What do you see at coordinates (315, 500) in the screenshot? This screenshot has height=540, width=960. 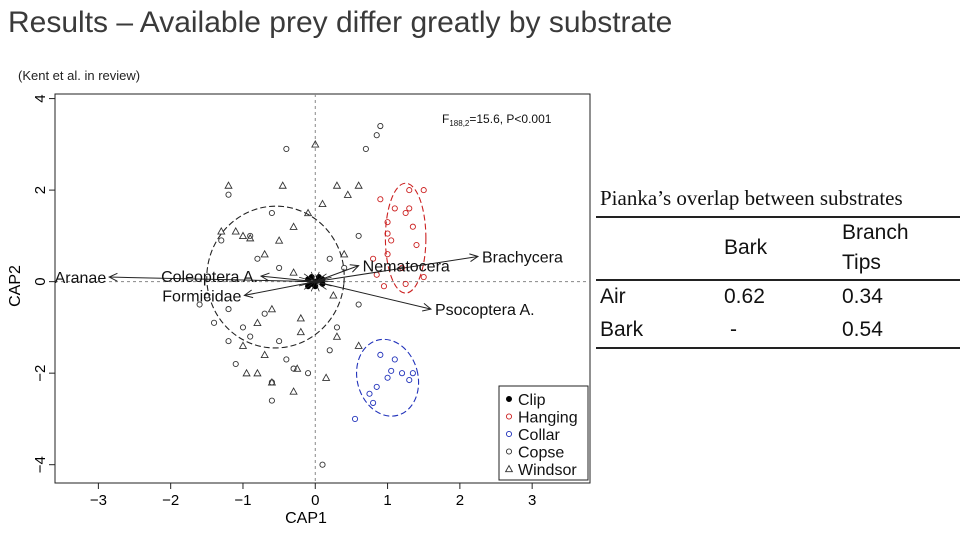 I see `x-tick-label: 0` at bounding box center [315, 500].